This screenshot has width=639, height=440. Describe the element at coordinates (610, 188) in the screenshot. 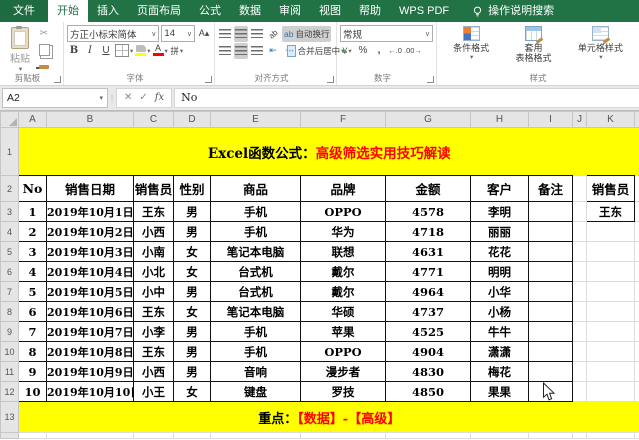

I see `criteria-header-cell: 销售员` at that location.